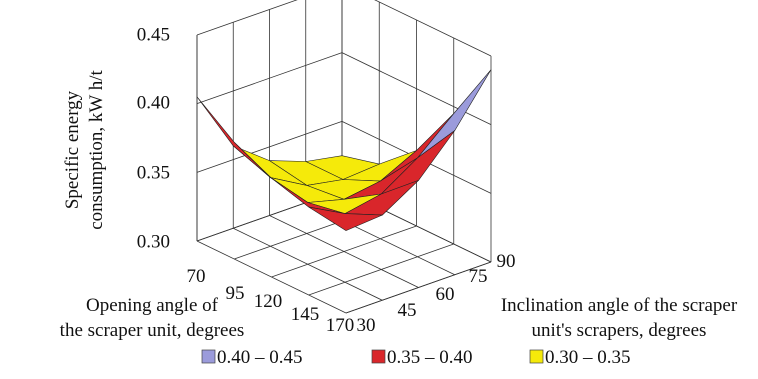  Describe the element at coordinates (96, 149) in the screenshot. I see `z-axis-label-line: consumption, kW h/t` at that location.